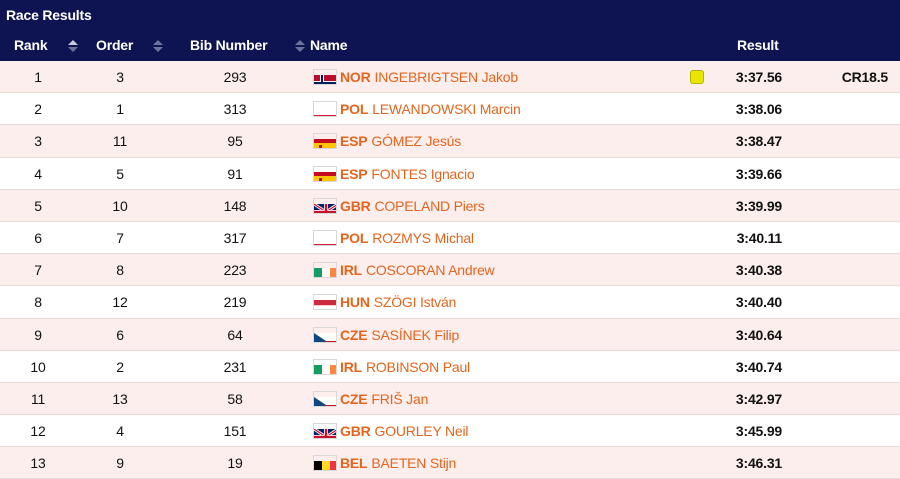 The width and height of the screenshot is (900, 479). What do you see at coordinates (415, 334) in the screenshot?
I see `athlete-name: SASÍNEK Filip` at bounding box center [415, 334].